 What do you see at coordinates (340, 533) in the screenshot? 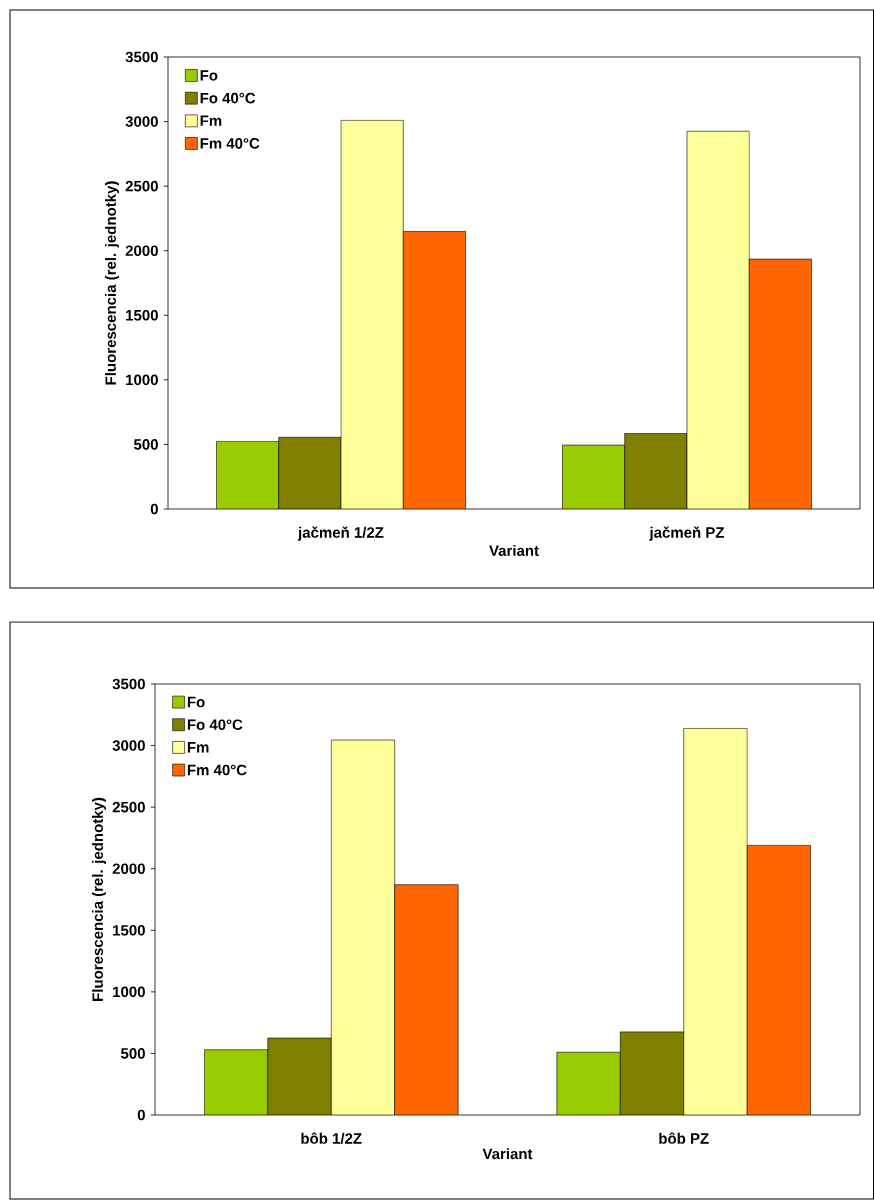
I see `x-tick-label: jačmeň 1/2Z` at bounding box center [340, 533].